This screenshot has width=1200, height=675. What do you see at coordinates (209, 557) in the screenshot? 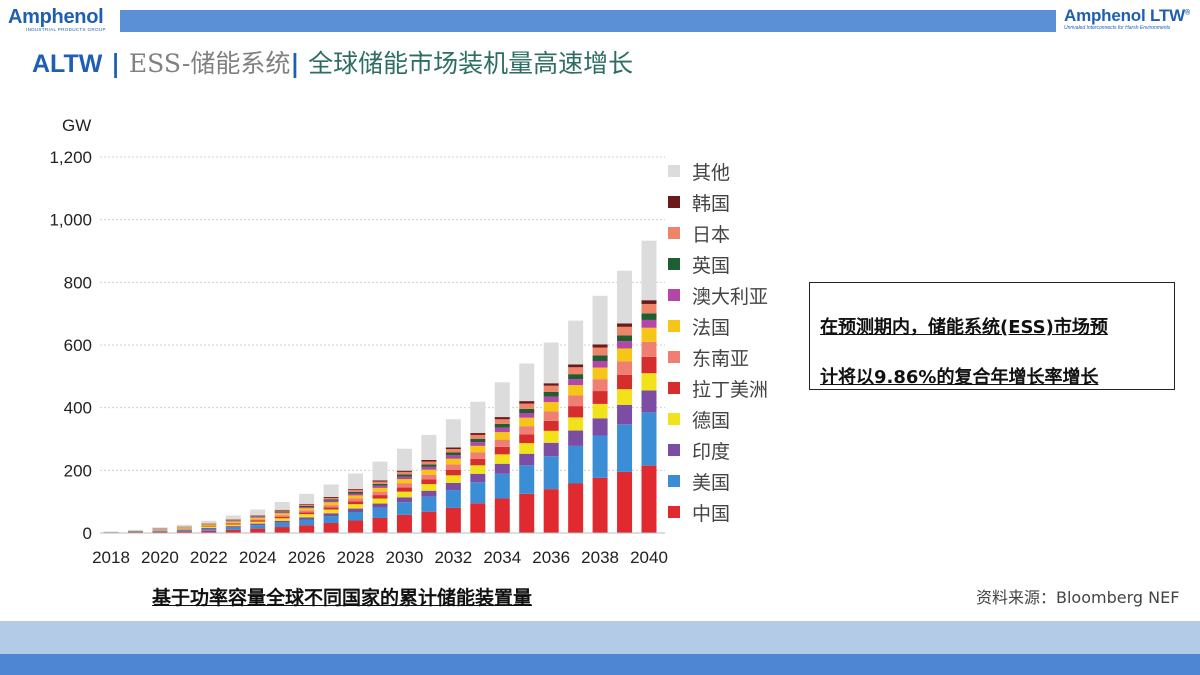
I see `x-tick-label: 2022` at bounding box center [209, 557].